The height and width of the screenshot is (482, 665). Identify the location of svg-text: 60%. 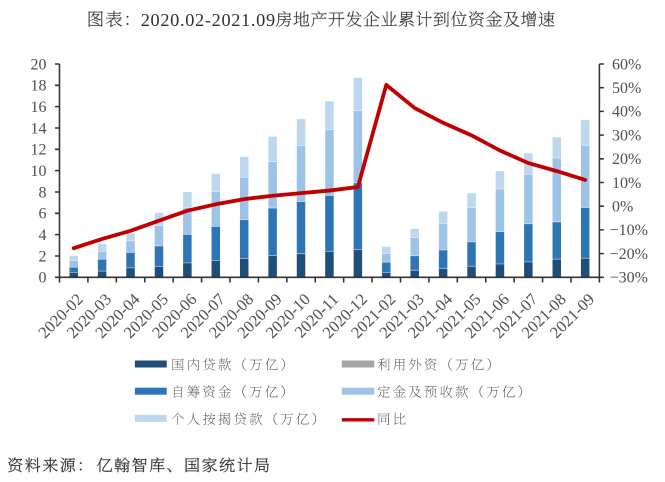
(626, 64).